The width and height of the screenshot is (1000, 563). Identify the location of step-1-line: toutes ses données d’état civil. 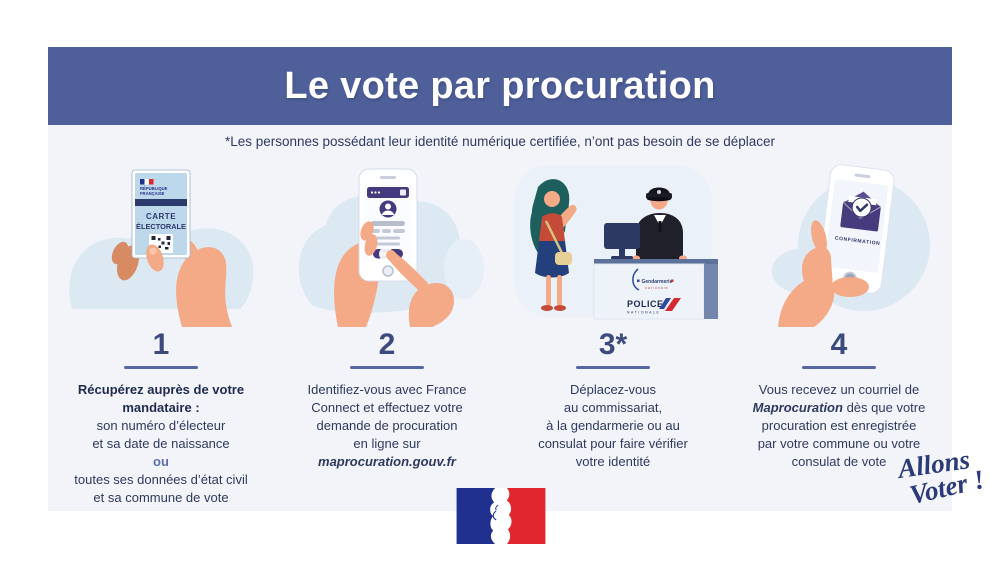
(161, 479).